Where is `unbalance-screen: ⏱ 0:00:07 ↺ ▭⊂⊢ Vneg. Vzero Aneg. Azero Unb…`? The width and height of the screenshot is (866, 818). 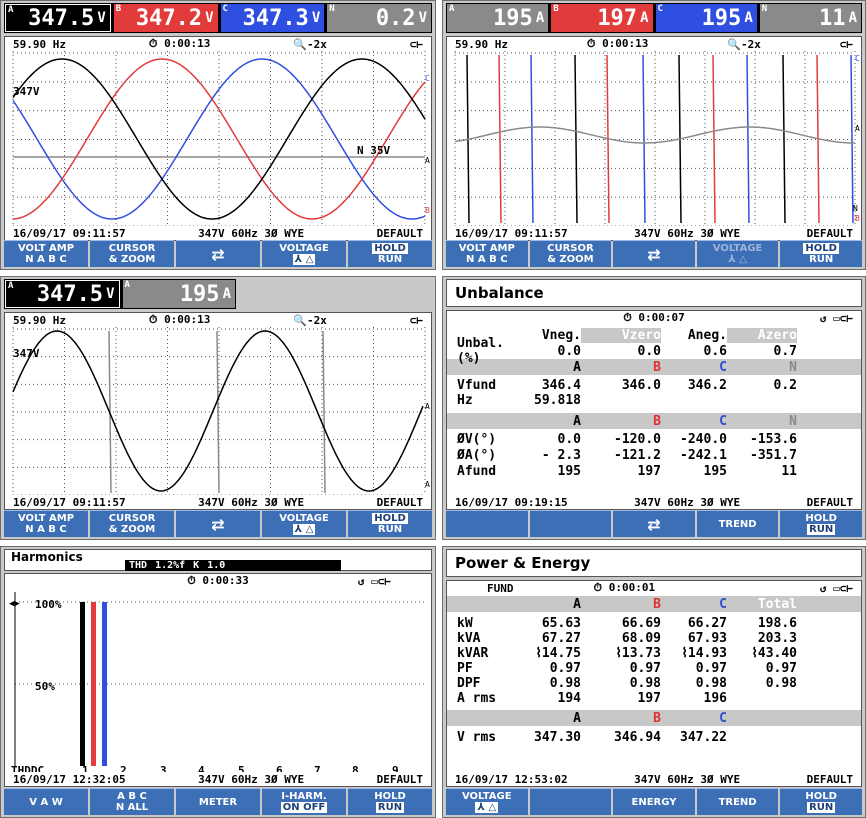 unbalance-screen: ⏱ 0:00:07 ↺ ▭⊂⊢ Vneg. Vzero Aneg. Azero Unb… is located at coordinates (654, 410).